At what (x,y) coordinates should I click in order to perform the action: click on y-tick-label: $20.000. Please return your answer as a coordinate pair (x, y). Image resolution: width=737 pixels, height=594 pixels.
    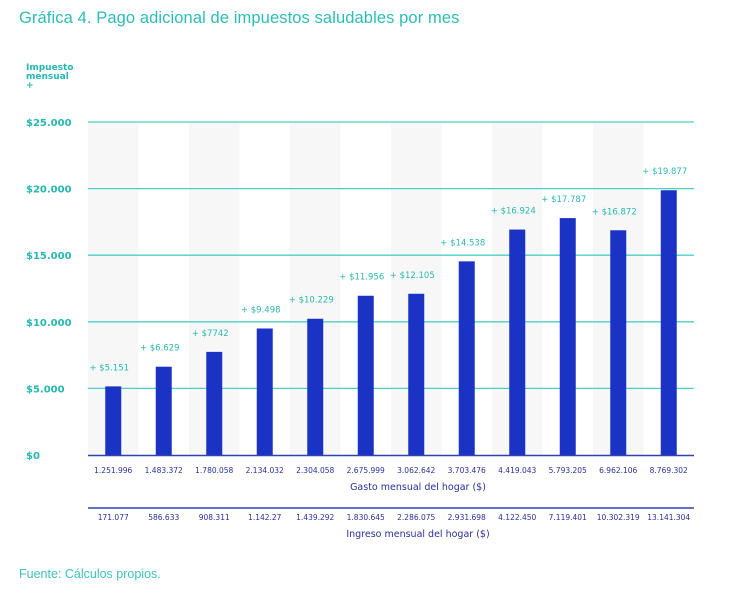
    Looking at the image, I should click on (49, 190).